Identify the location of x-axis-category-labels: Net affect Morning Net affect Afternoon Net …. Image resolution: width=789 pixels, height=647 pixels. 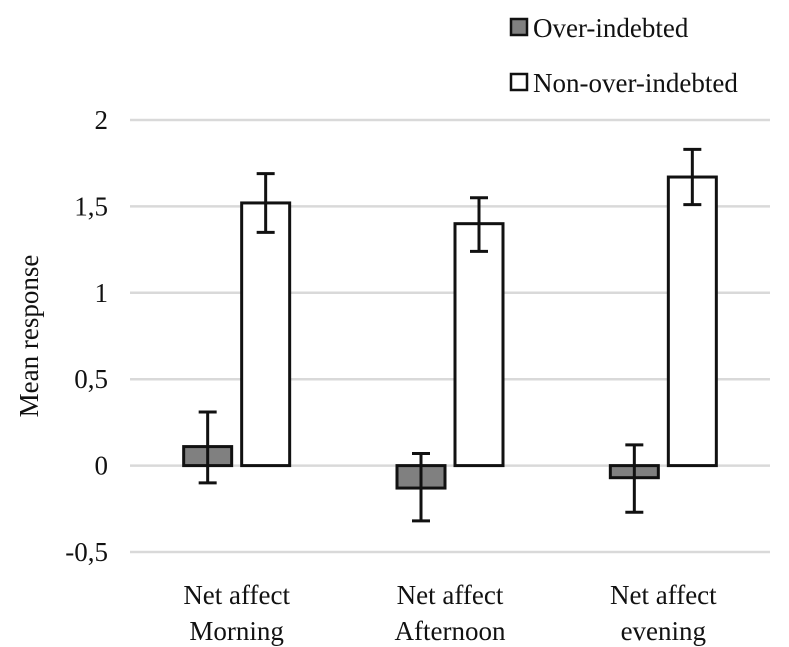
(450, 613).